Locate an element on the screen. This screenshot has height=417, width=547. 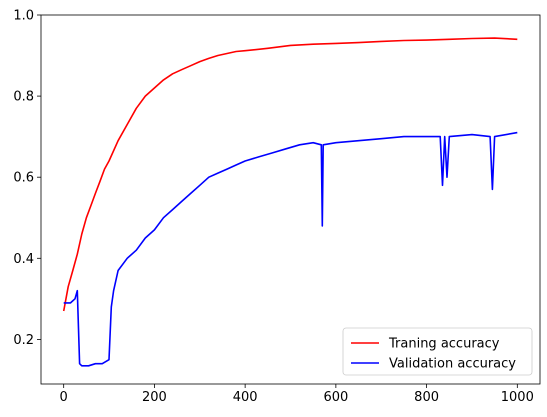
legend-label: Validation accuracy is located at coordinates (452, 364).